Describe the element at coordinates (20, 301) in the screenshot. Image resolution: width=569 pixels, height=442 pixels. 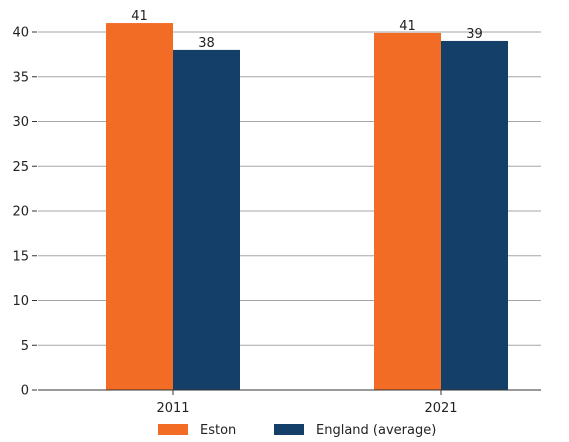
I see `y-tick-label: 10` at that location.